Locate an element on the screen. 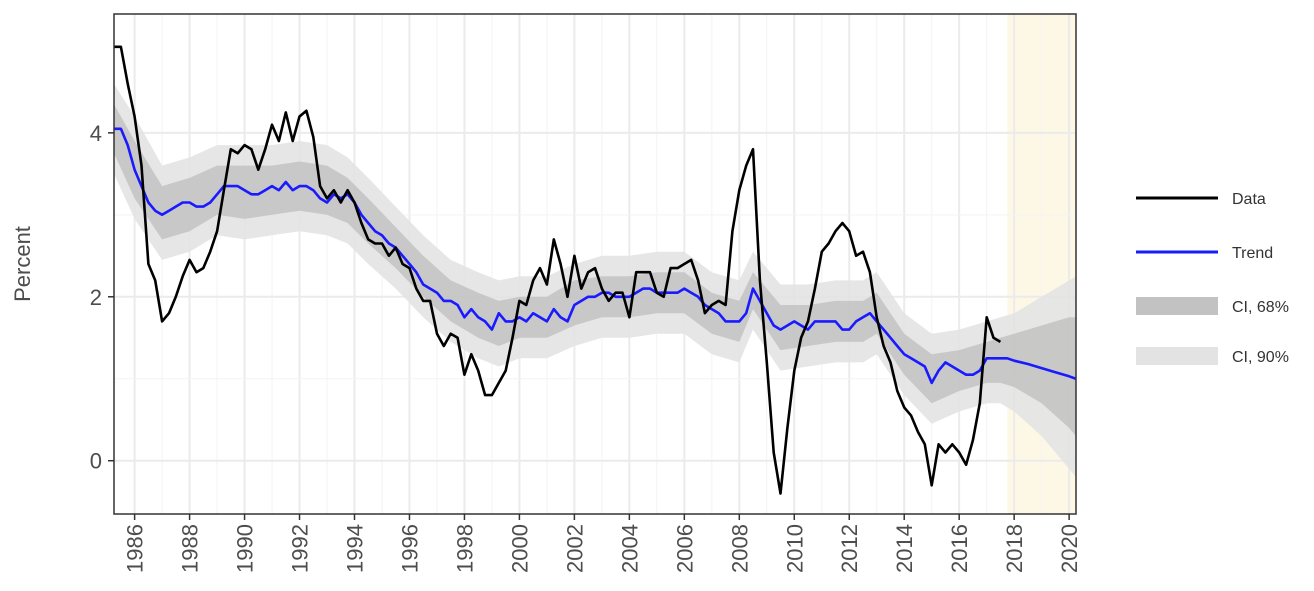 The height and width of the screenshot is (591, 1314). x-tick-label: 2010 is located at coordinates (794, 548).